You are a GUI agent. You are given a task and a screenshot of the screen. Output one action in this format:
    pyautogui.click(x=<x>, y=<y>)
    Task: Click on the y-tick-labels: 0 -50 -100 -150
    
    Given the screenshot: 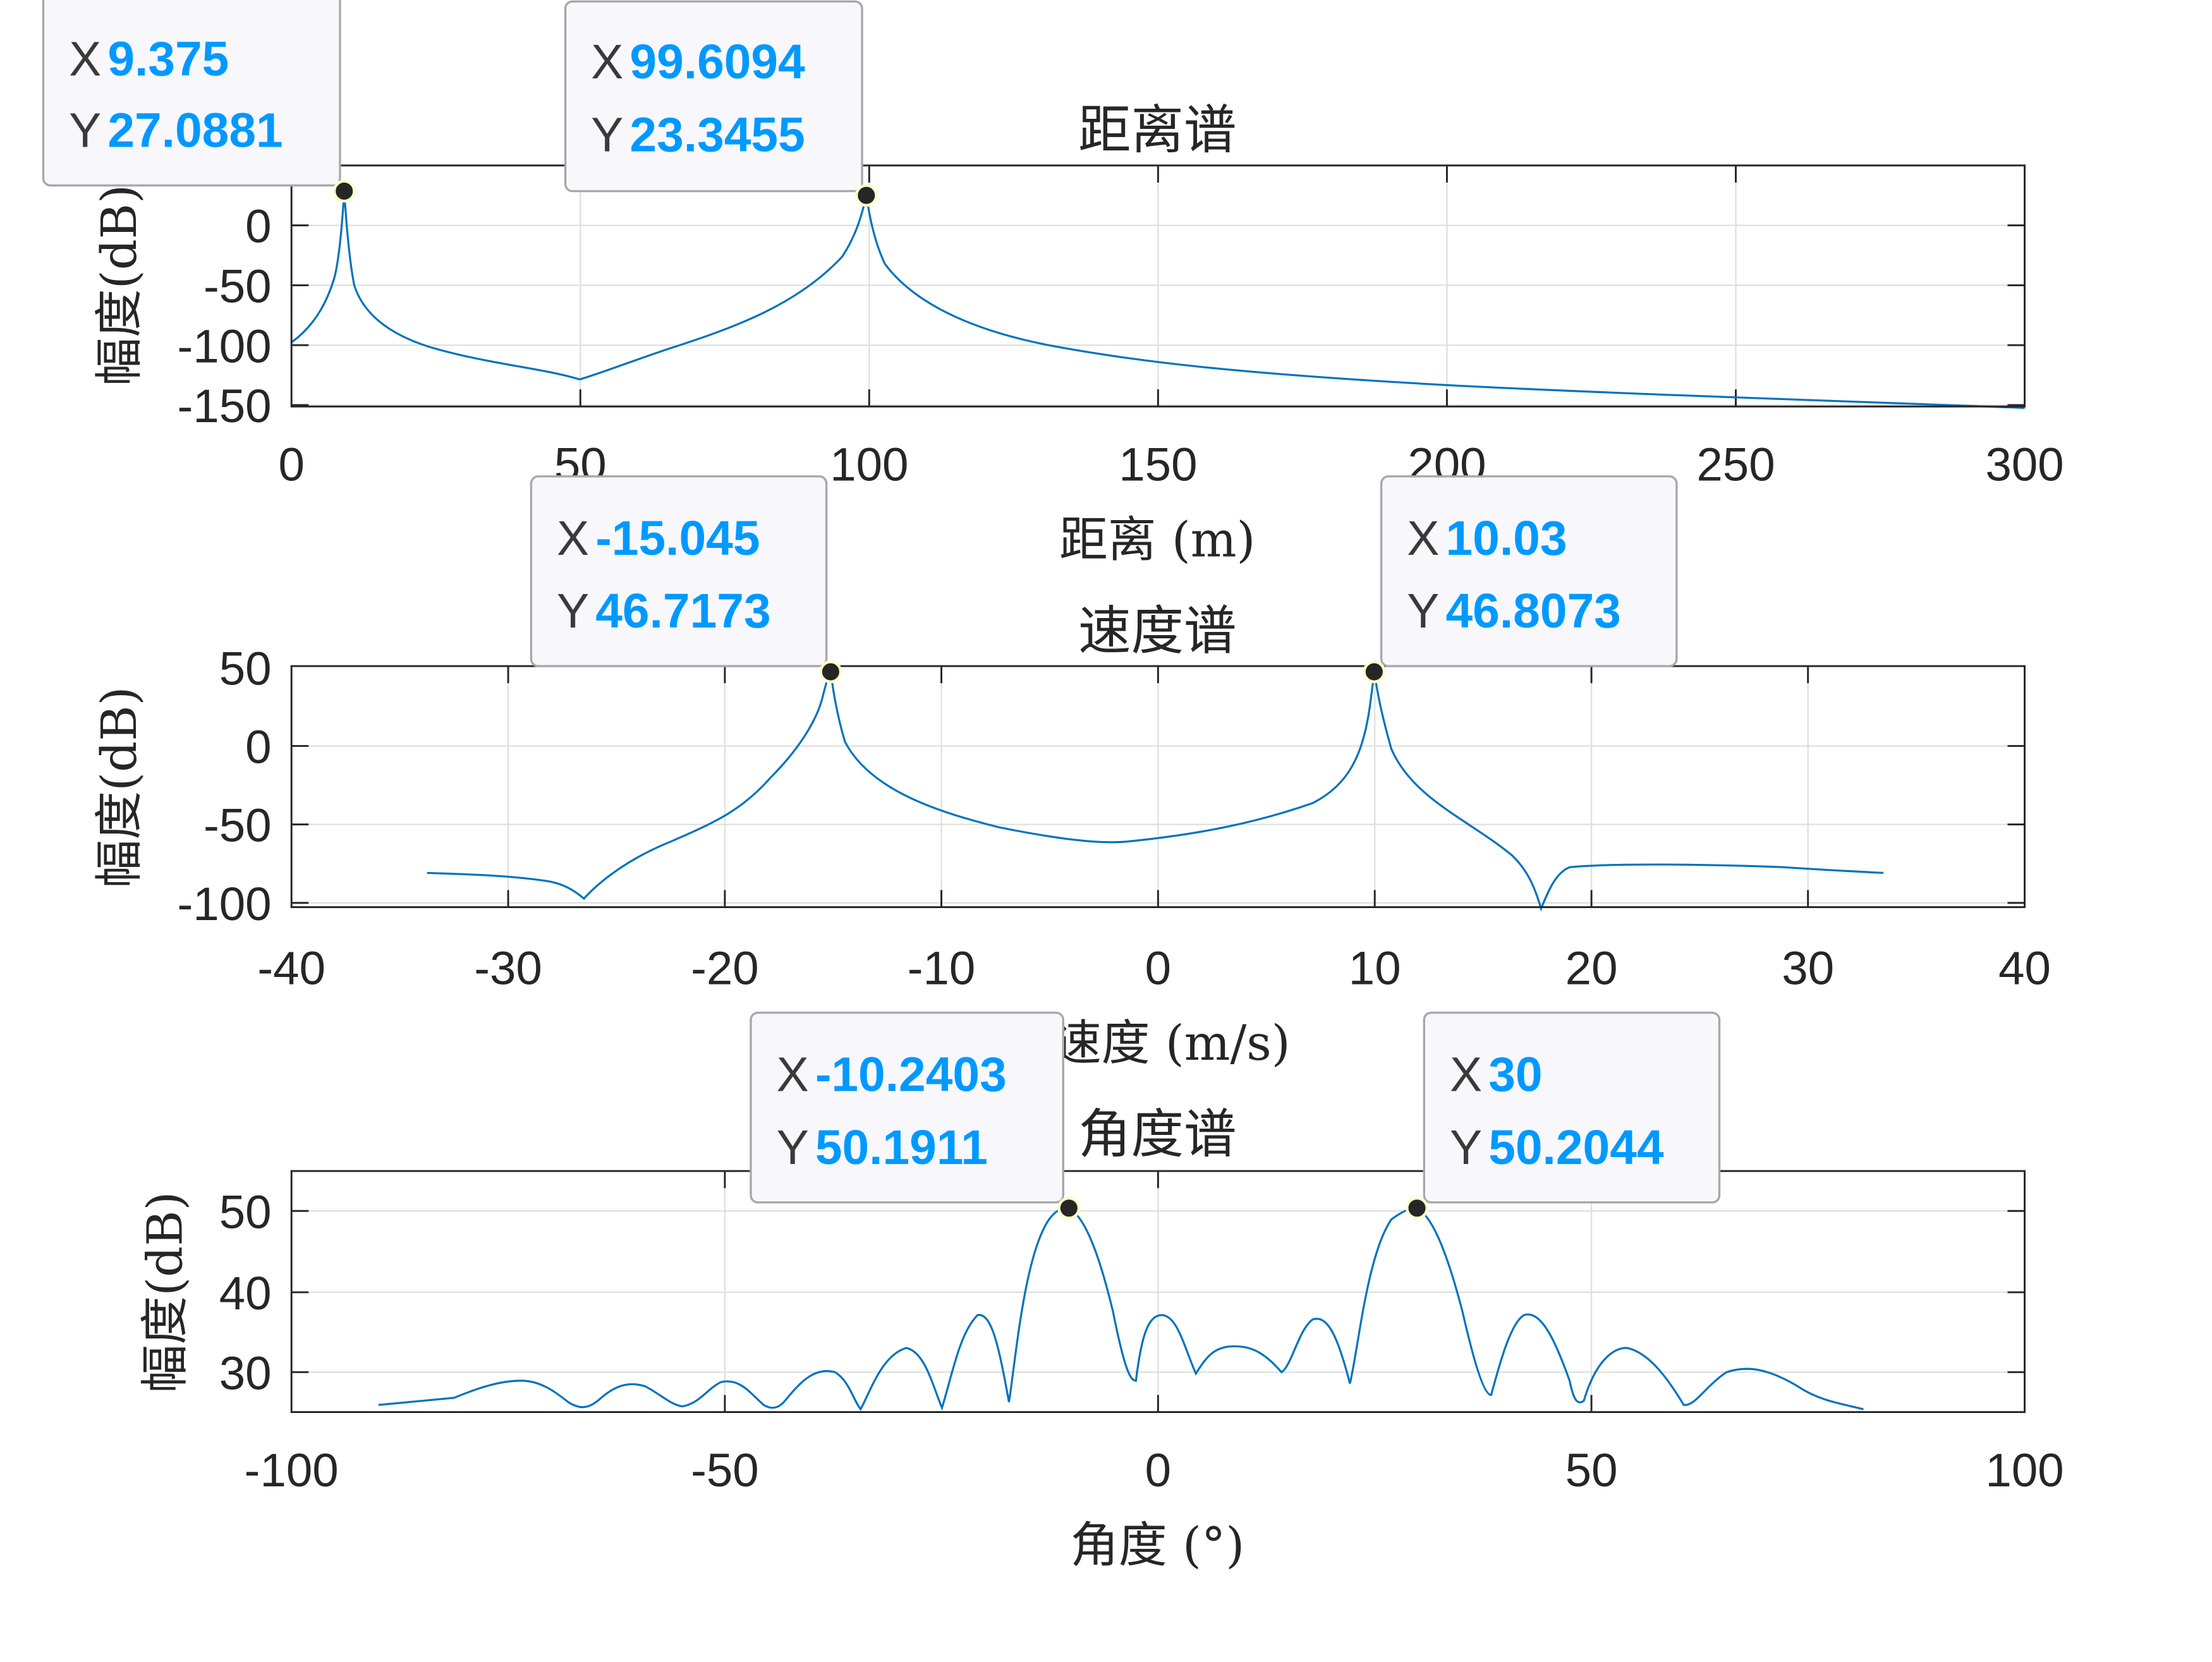 What is the action you would take?
    pyautogui.click(x=225, y=316)
    